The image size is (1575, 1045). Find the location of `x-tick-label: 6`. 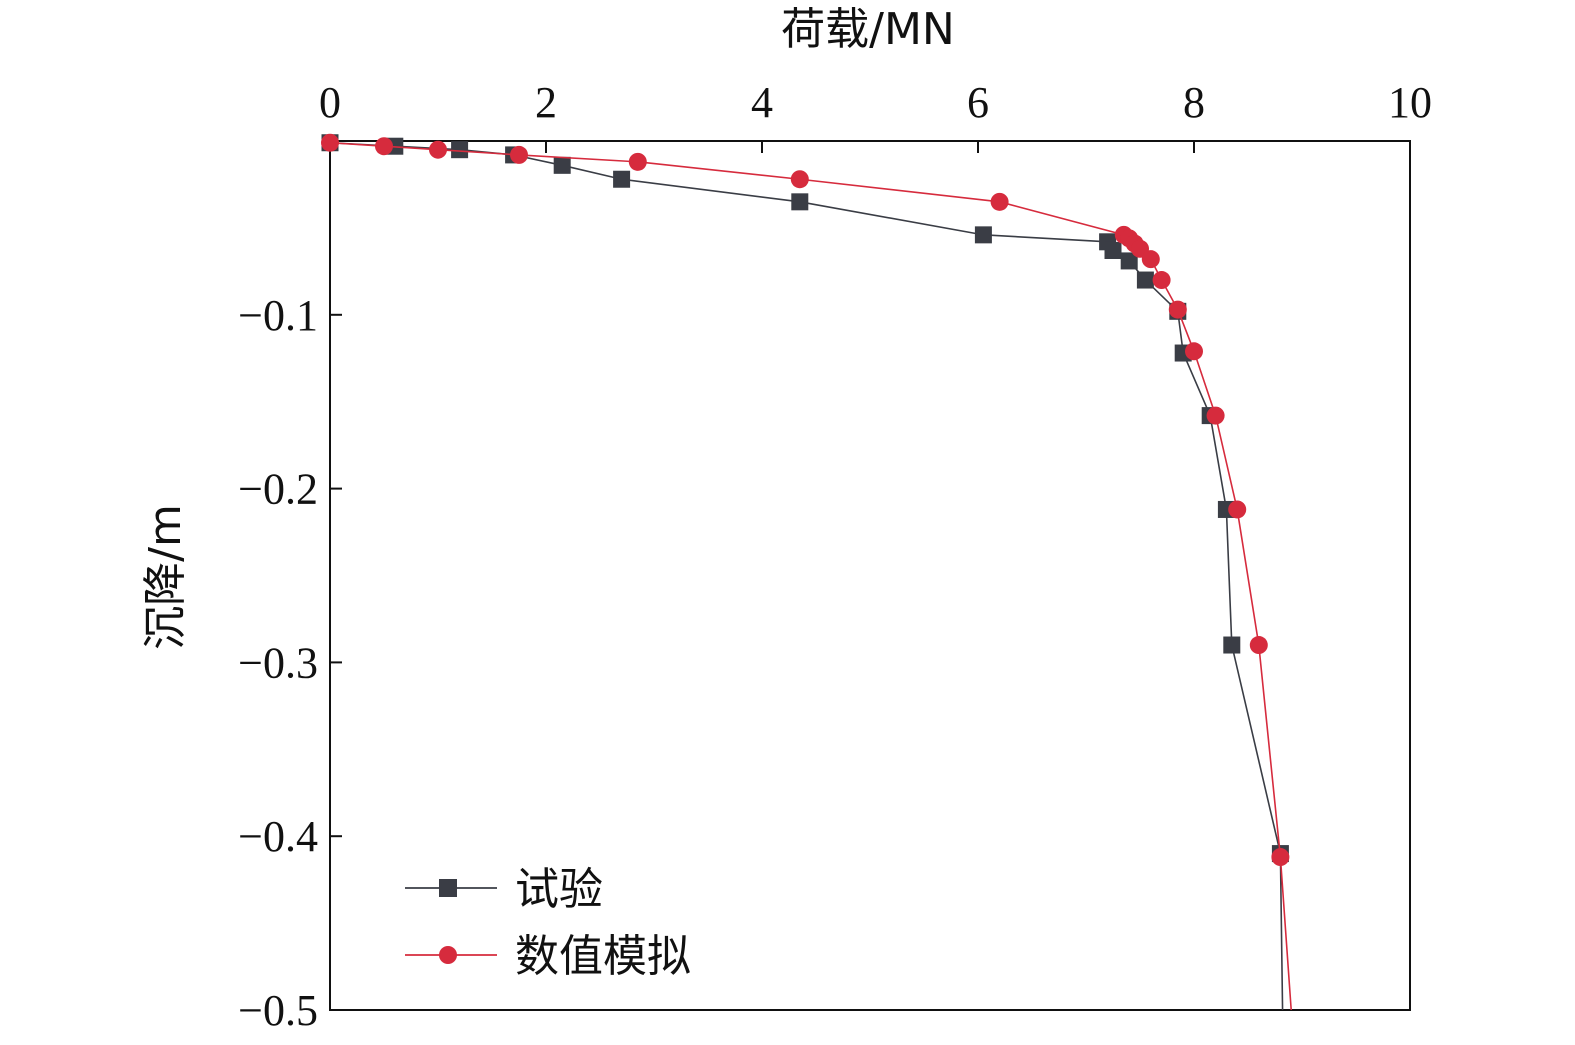

x-tick-label: 6 is located at coordinates (978, 102).